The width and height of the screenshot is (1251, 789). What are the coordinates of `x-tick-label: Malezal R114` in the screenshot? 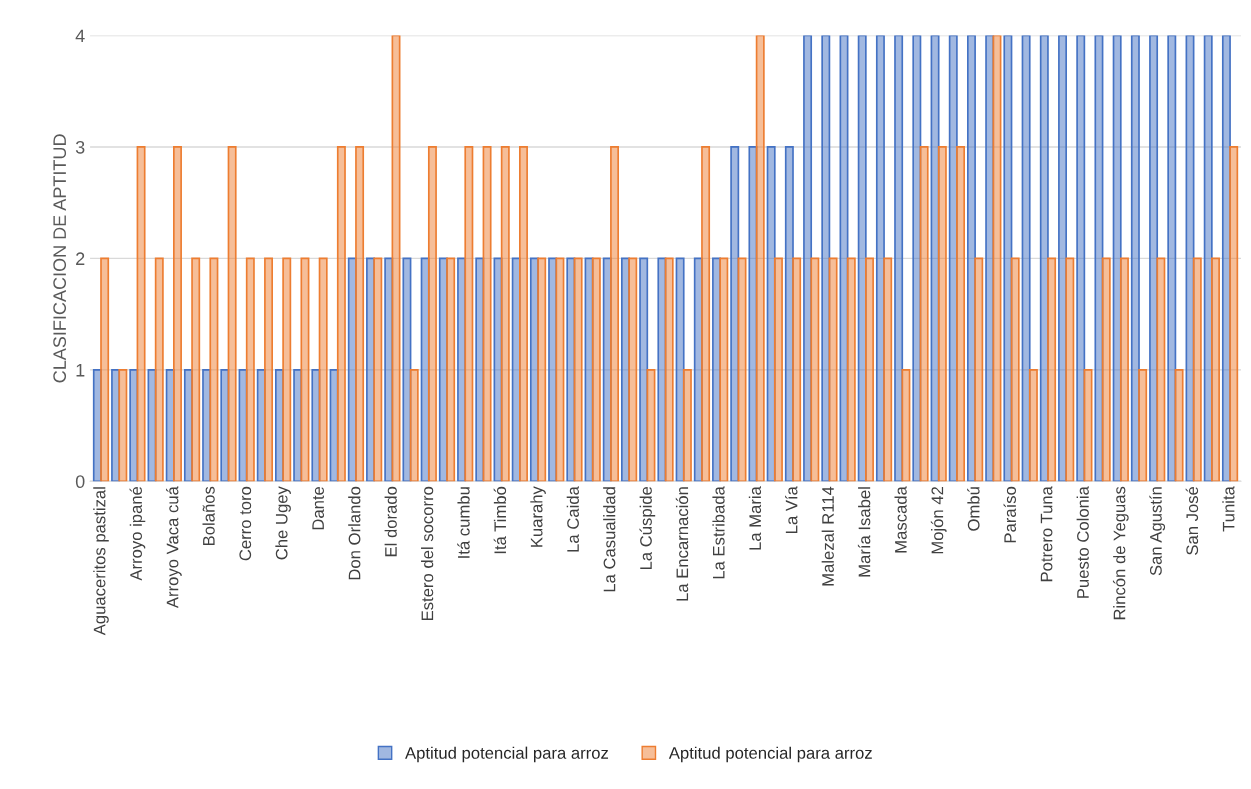 It's located at (827, 536).